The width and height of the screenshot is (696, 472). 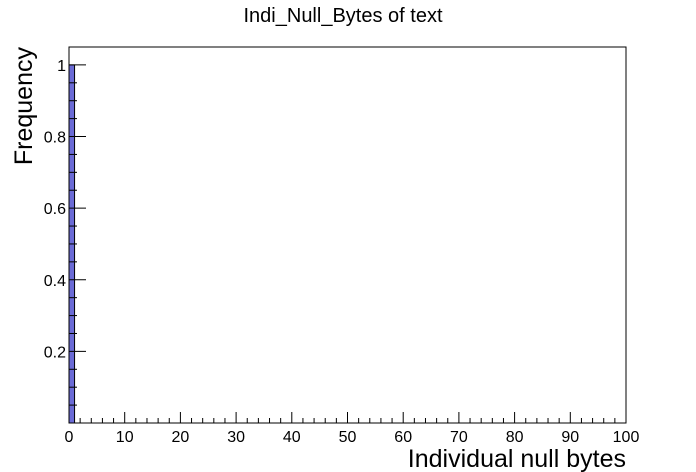 What do you see at coordinates (236, 437) in the screenshot?
I see `x-tick-label: 30` at bounding box center [236, 437].